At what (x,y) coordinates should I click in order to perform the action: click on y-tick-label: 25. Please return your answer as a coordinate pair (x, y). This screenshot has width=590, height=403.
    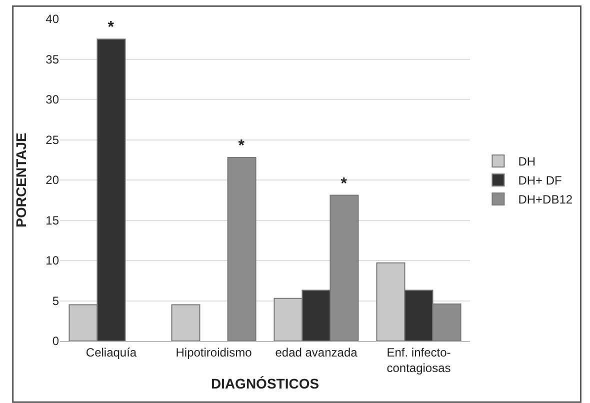
    Looking at the image, I should click on (53, 139).